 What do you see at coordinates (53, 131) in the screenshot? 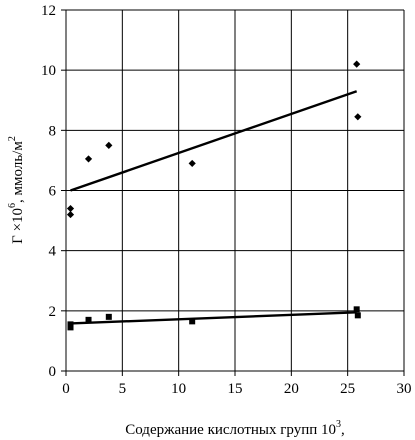
I see `y-tick-label: 8` at bounding box center [53, 131].